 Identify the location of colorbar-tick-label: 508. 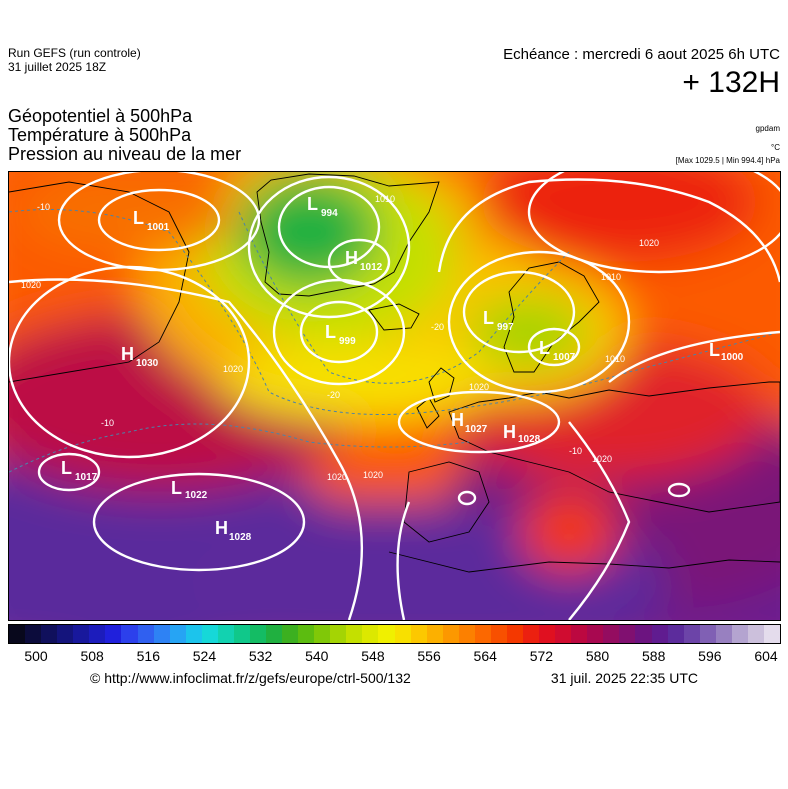
(92, 656).